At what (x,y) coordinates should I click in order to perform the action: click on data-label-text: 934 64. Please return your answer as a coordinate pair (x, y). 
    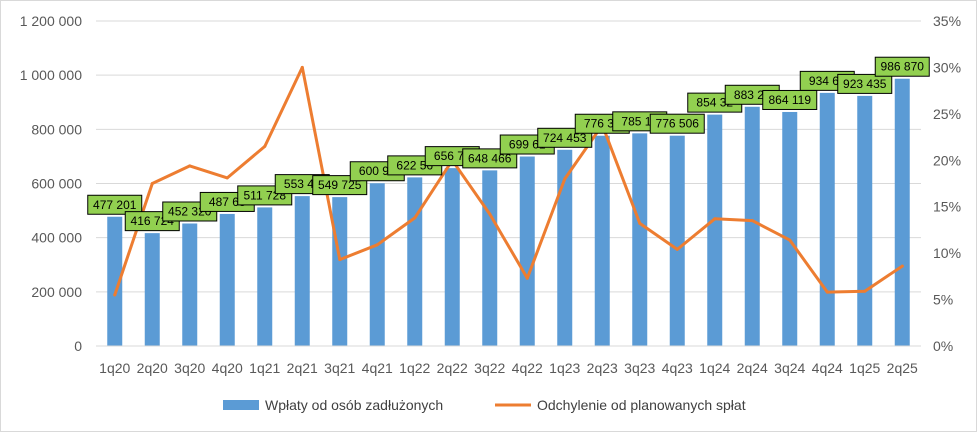
    Looking at the image, I should click on (827, 81).